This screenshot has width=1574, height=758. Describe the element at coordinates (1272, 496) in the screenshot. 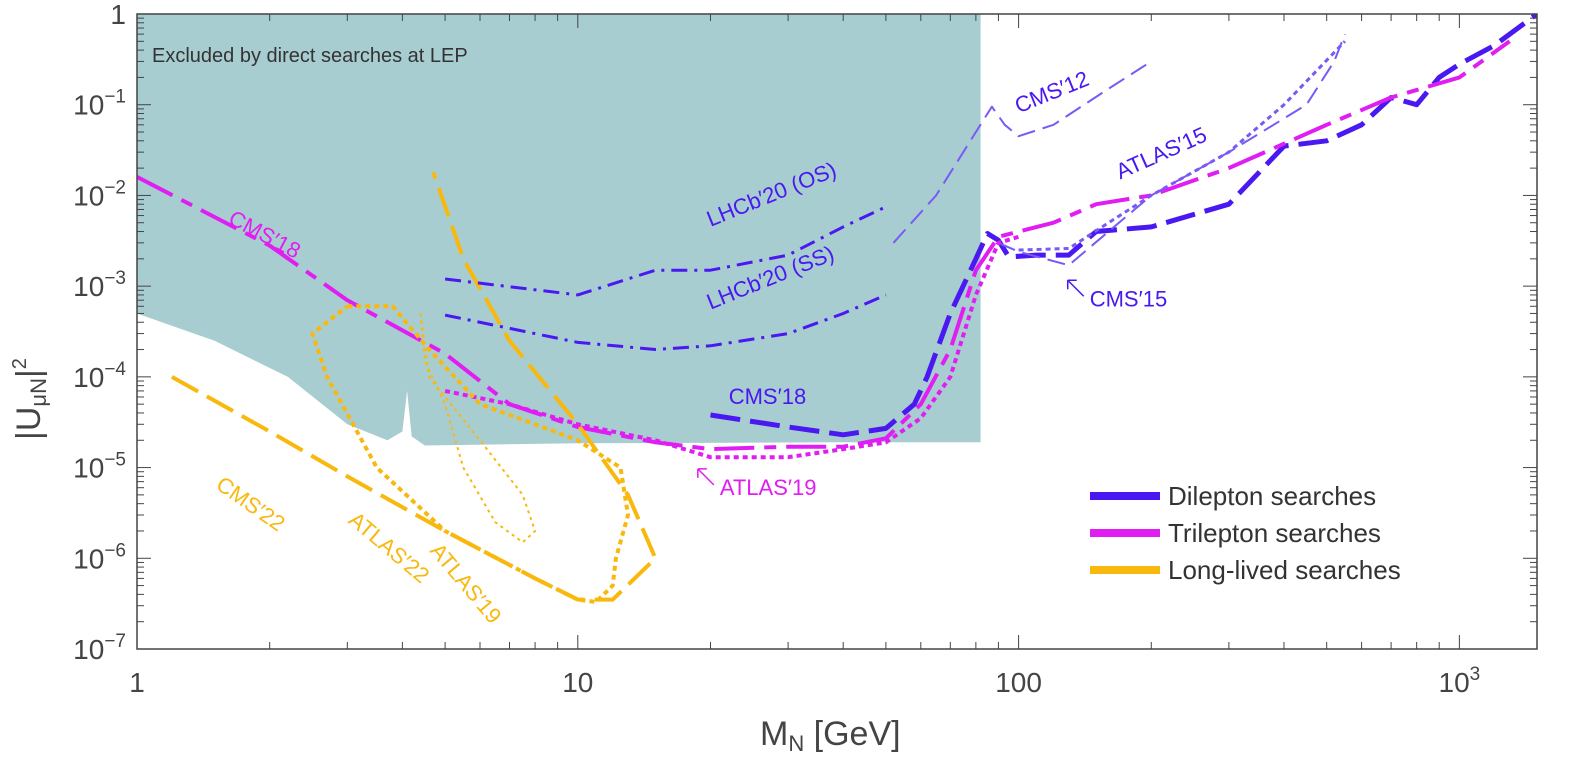

I see `legend-label: Dilepton searches` at that location.